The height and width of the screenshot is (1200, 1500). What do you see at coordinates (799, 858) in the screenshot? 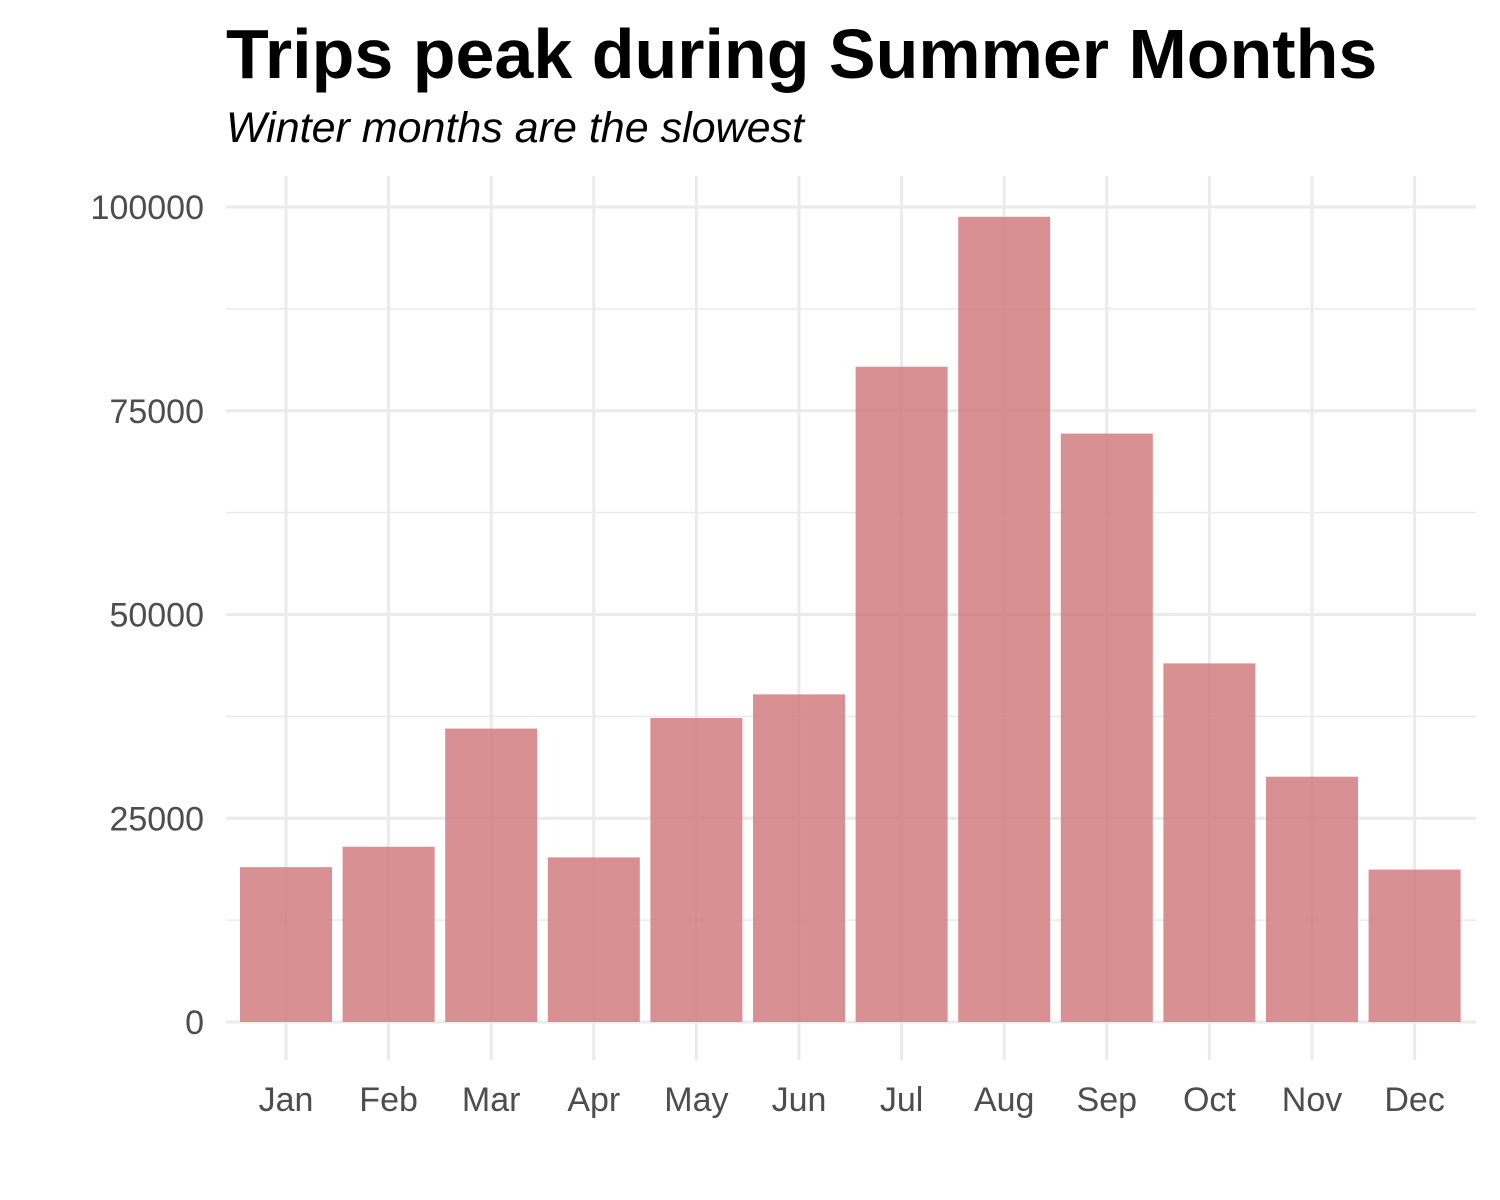
I see `bar-jun` at bounding box center [799, 858].